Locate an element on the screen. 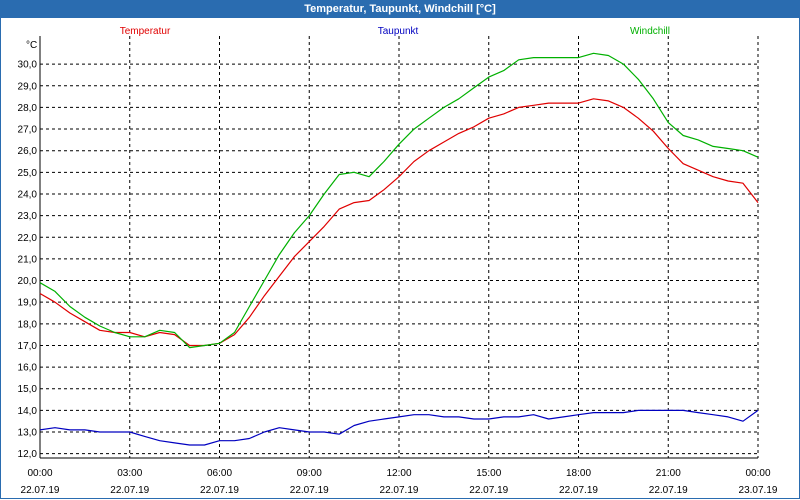 This screenshot has width=800, height=500. y-tick-label: 13,0 is located at coordinates (28, 433).